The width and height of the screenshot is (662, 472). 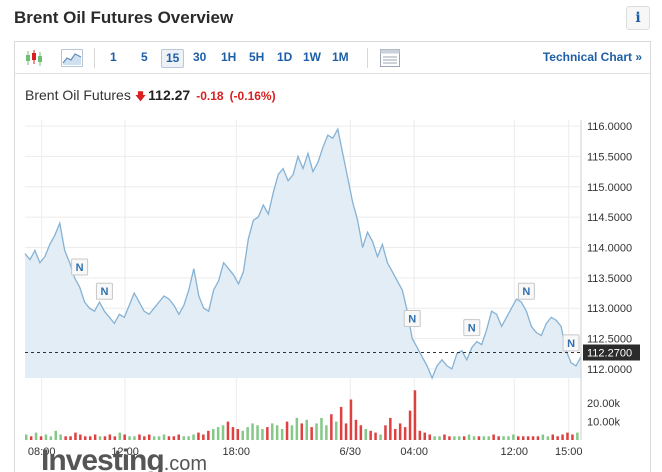 I want to click on y-tick-label: 112.5000, so click(x=609, y=340).